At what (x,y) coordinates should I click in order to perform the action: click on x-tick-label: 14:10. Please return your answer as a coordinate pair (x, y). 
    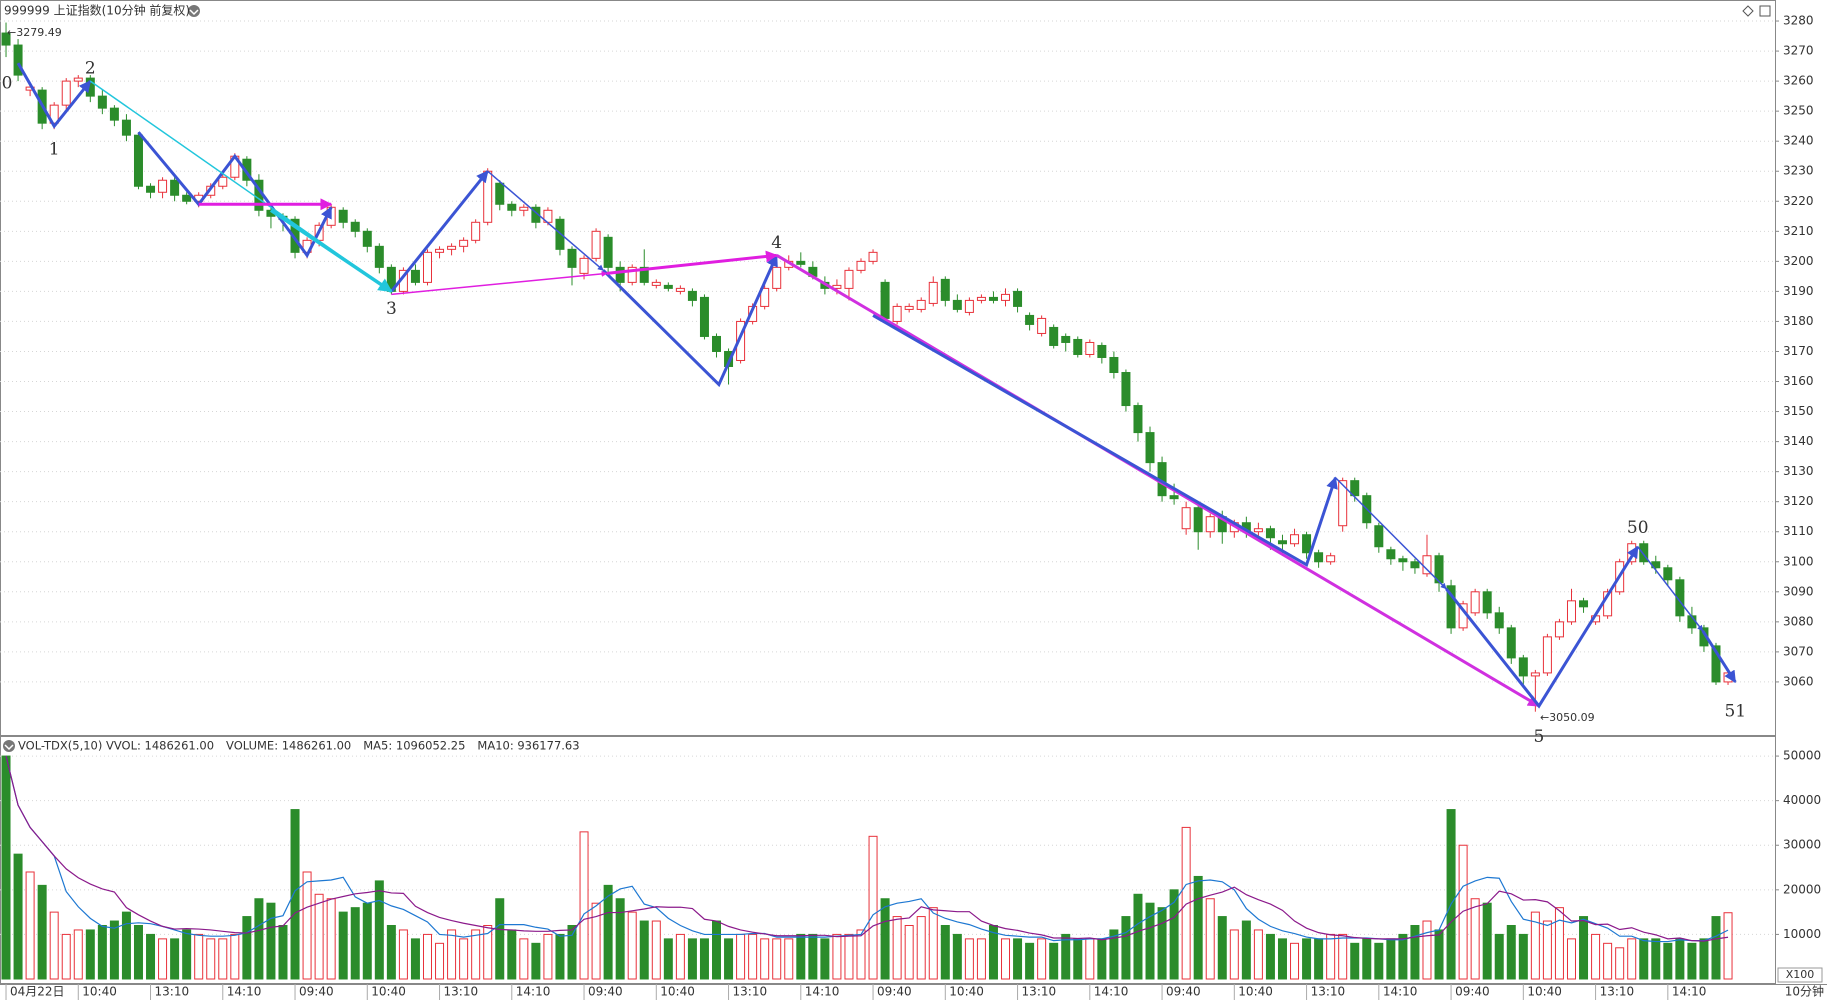
    Looking at the image, I should click on (1111, 992).